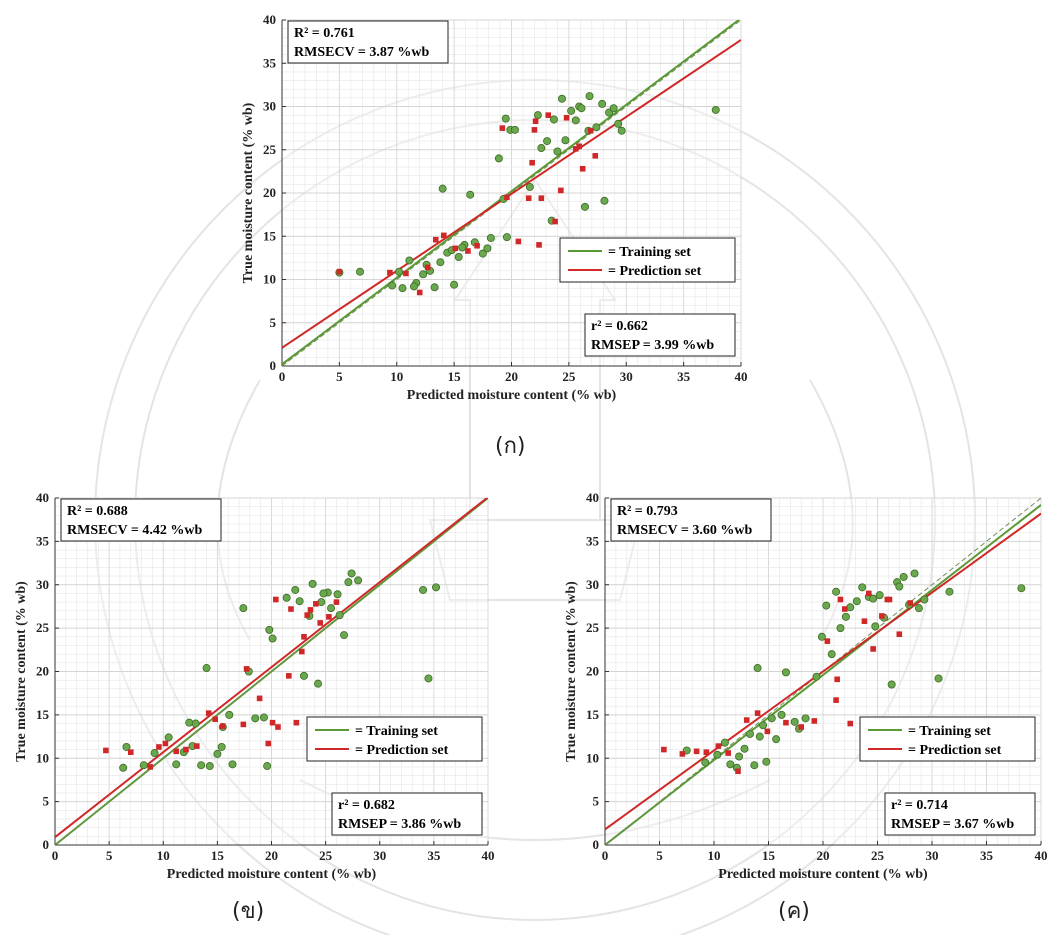 The width and height of the screenshot is (1053, 935). What do you see at coordinates (42, 584) in the screenshot?
I see `y-tick-label: 30` at bounding box center [42, 584].